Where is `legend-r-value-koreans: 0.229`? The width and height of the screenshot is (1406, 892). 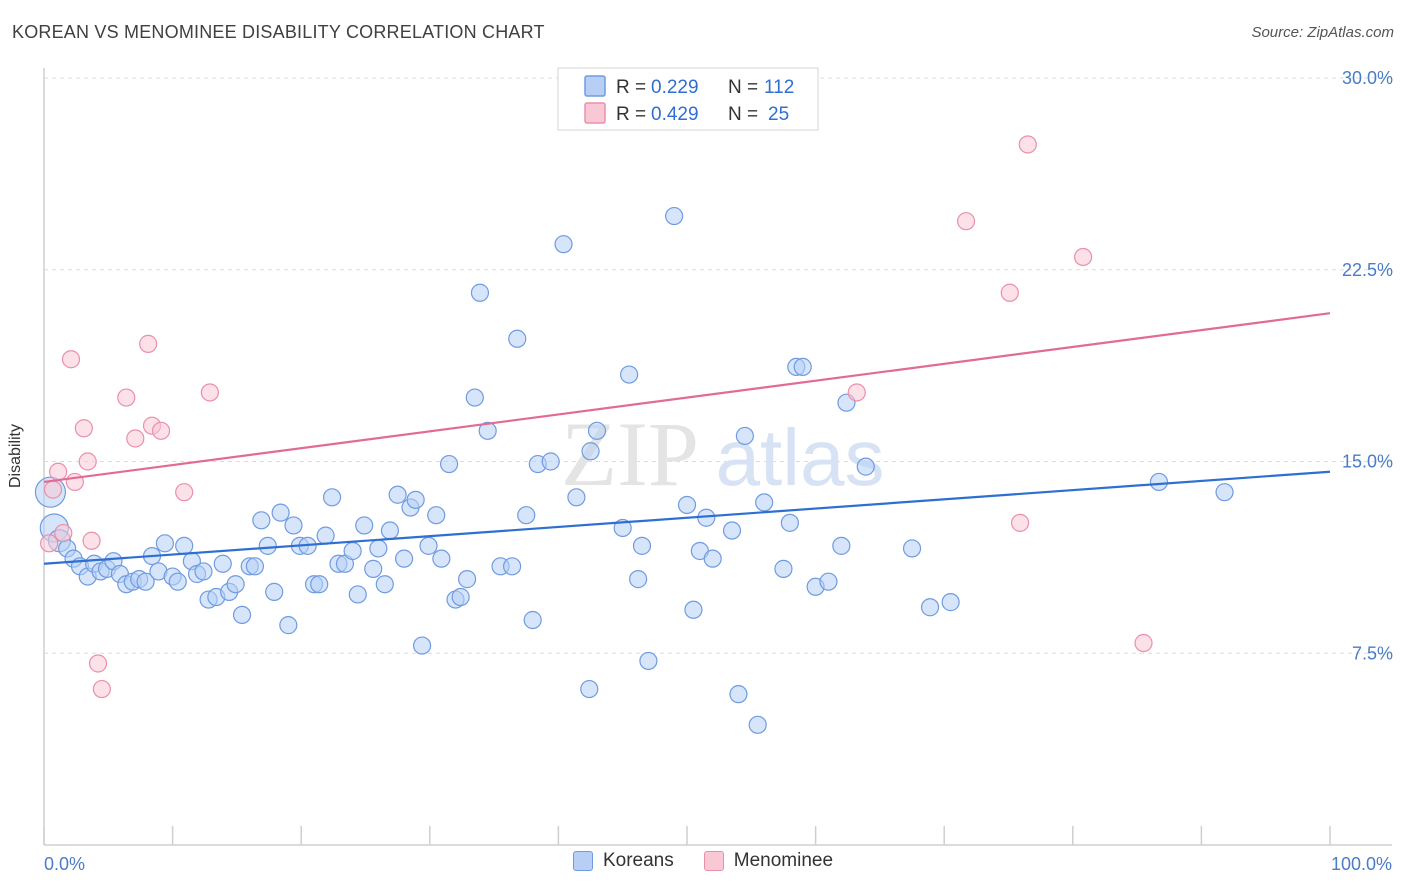 legend-r-value-koreans: 0.229 is located at coordinates (675, 87).